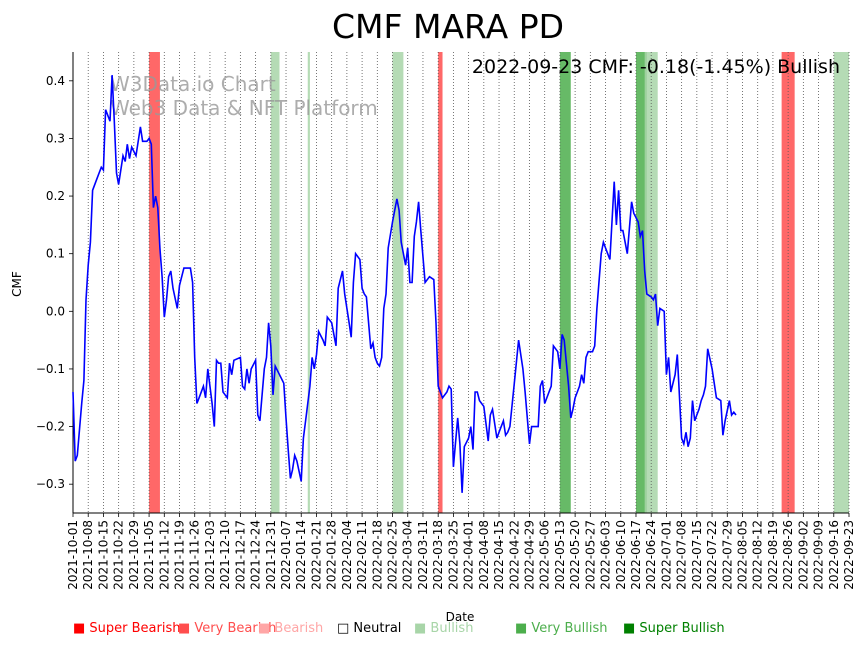  Describe the element at coordinates (666, 555) in the screenshot. I see `x-tick-label: 2022-07-01` at that location.